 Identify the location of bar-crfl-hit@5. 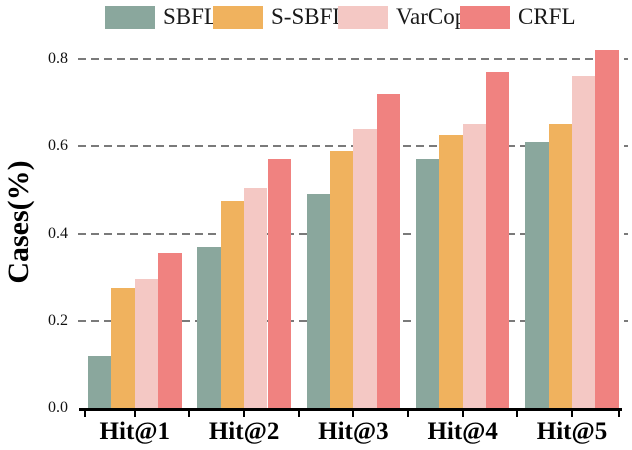
(607, 229).